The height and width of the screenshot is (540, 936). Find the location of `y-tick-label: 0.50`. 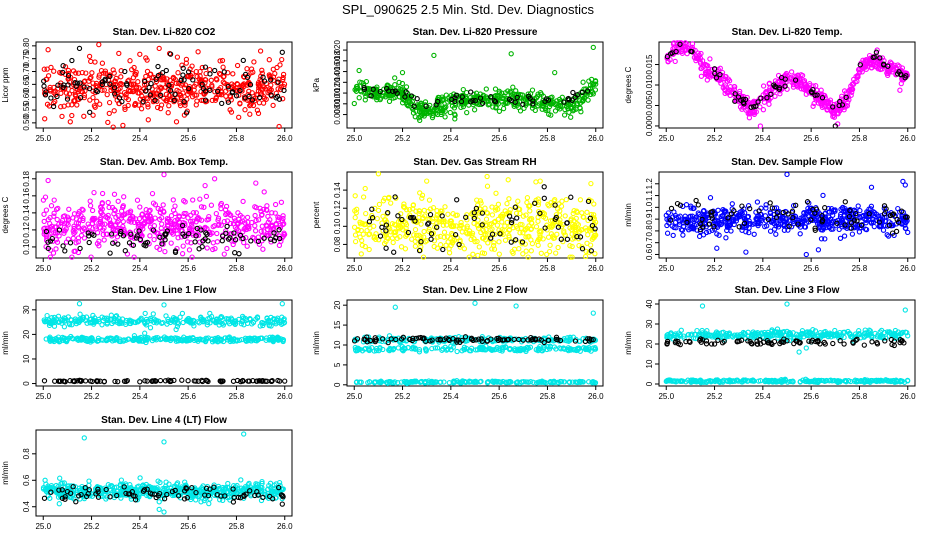

y-tick-label: 0.50 is located at coordinates (26, 123).